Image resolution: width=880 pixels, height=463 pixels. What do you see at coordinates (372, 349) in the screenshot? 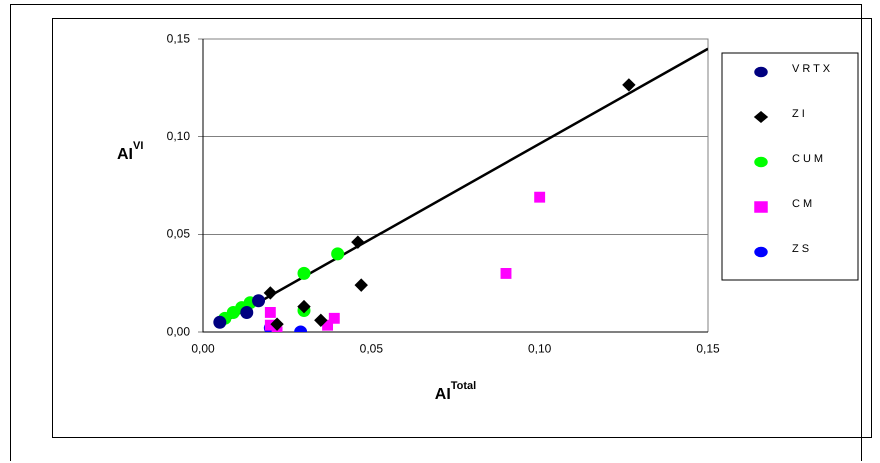
I see `x-tick-label: 0,05` at bounding box center [372, 349].